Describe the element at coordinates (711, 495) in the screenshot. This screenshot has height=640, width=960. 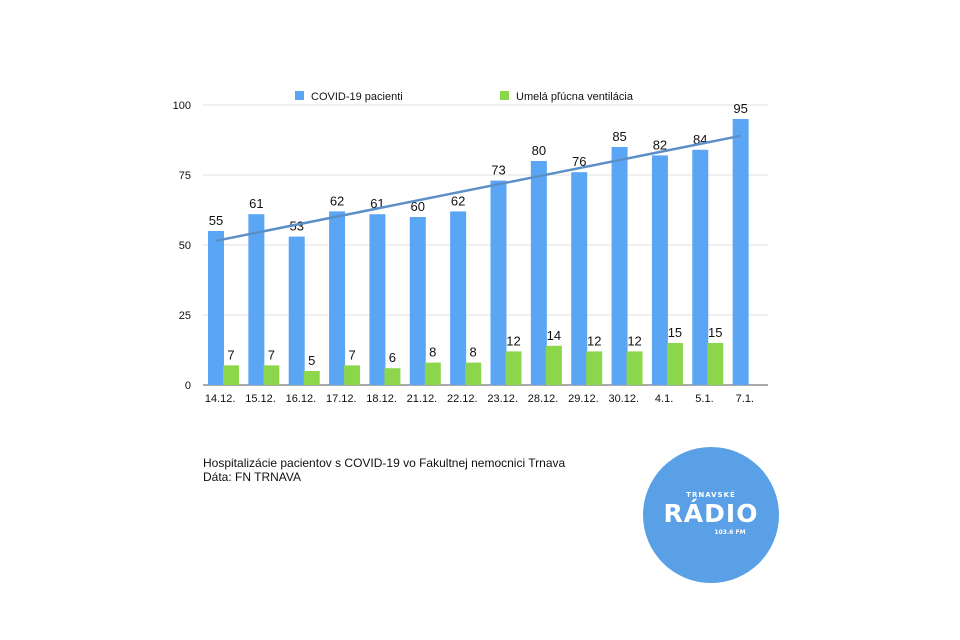
I see `logo-top-text: TRNAVSKÉ` at that location.